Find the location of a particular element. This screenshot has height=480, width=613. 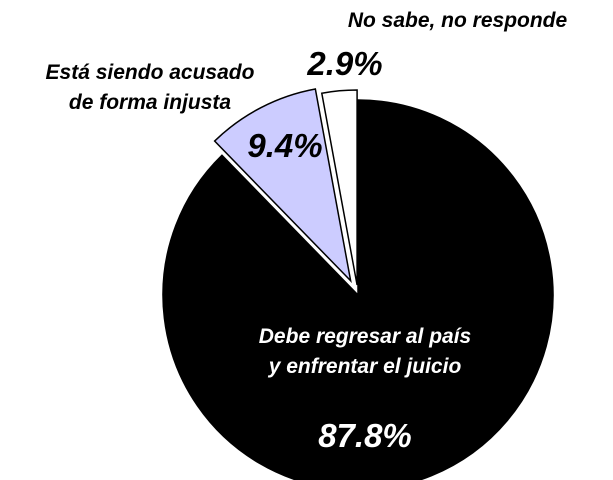

slice-label: No sabe, no responde is located at coordinates (457, 20).